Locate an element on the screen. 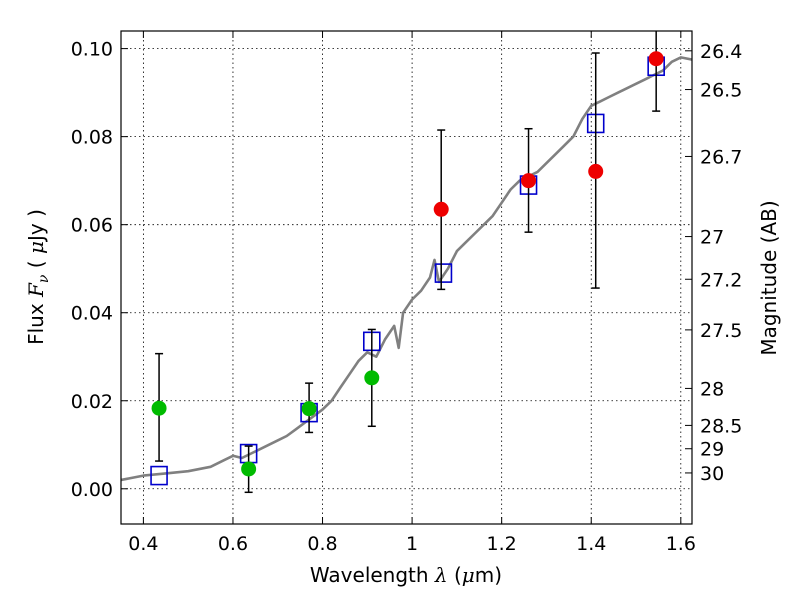 The image size is (800, 600). x-axis-label: Wavelength λ (μm) is located at coordinates (406, 575).